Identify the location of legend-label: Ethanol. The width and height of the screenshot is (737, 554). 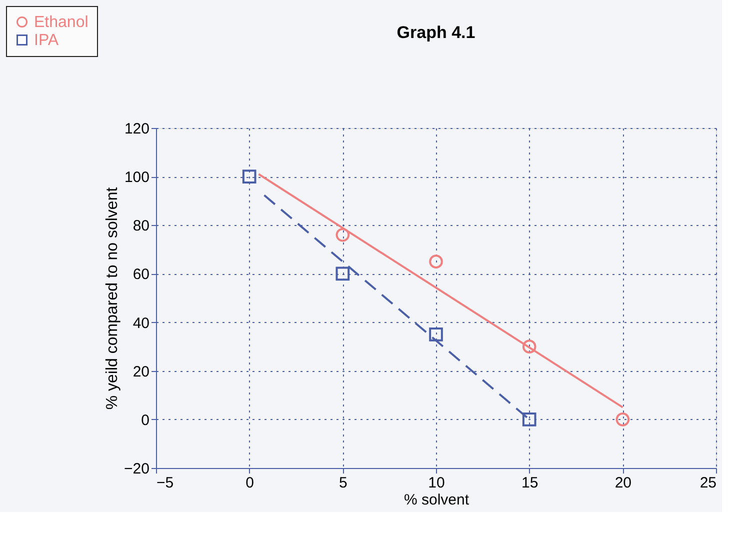
(61, 22).